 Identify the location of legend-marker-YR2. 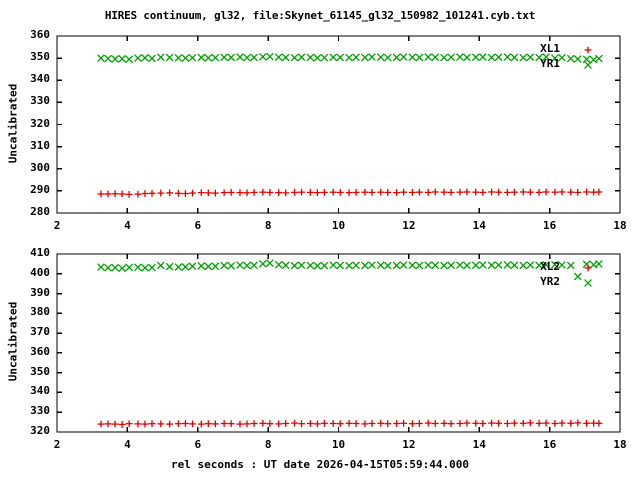
(588, 283).